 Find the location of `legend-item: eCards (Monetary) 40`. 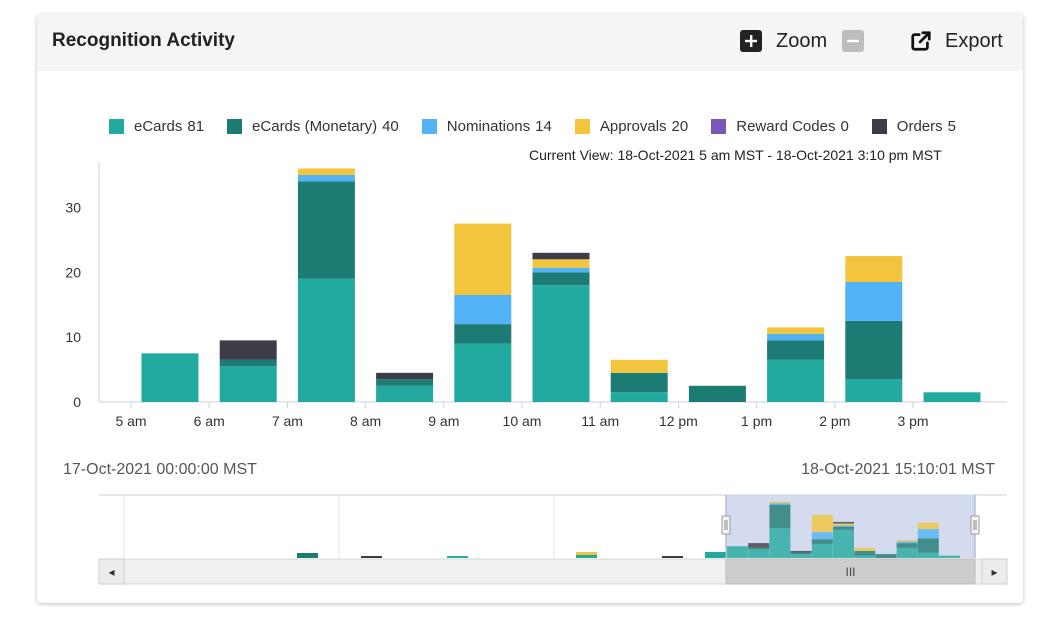

legend-item: eCards (Monetary) 40 is located at coordinates (313, 126).